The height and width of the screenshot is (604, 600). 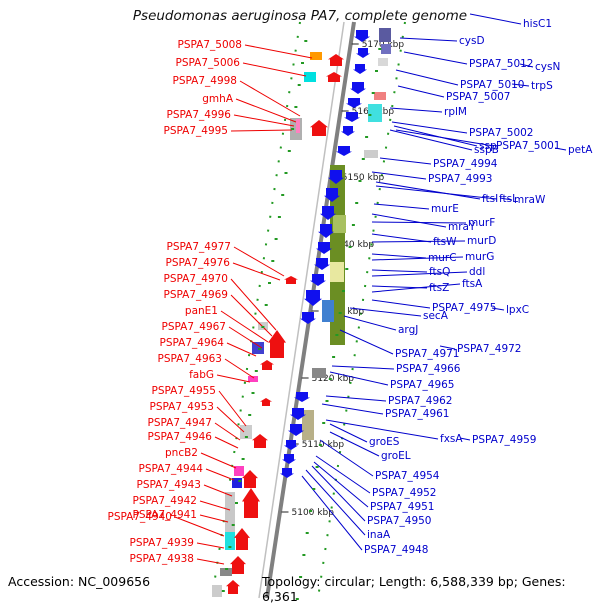 What do you see at coordinates (501, 133) in the screenshot?
I see `right-gene-label: PSPA7_5002` at bounding box center [501, 133].